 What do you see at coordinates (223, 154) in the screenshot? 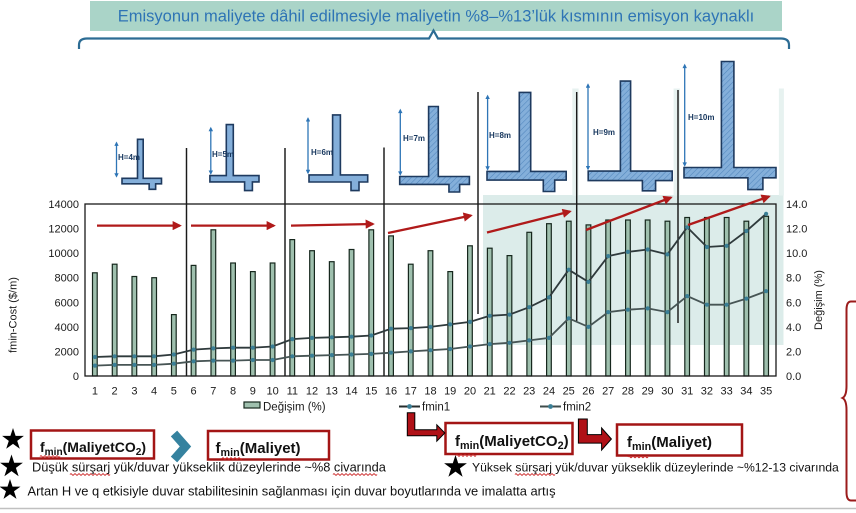
I see `svg-text: H=5m` at bounding box center [223, 154].